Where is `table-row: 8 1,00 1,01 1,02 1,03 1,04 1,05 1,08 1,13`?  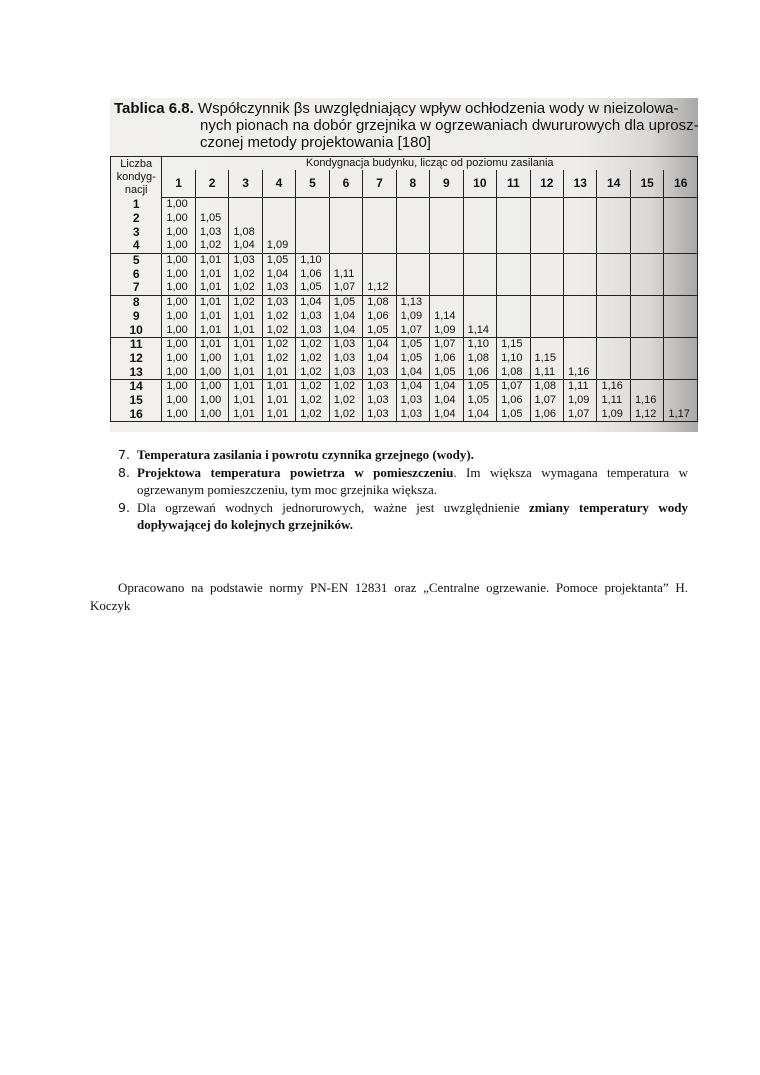
table-row: 8 1,00 1,01 1,02 1,03 1,04 1,05 1,08 1,13 is located at coordinates (403, 302).